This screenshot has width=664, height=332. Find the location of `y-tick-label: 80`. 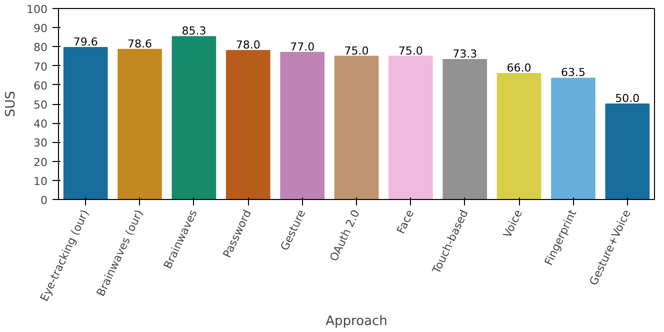

y-tick-label: 80 is located at coordinates (41, 47).